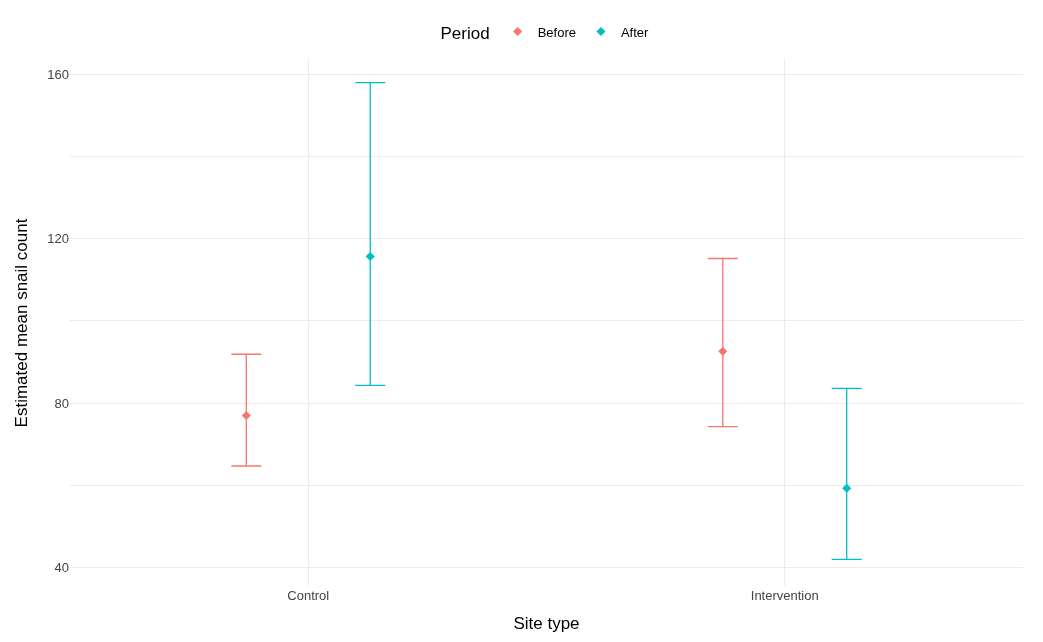 Image resolution: width=1043 pixels, height=642 pixels. What do you see at coordinates (61, 403) in the screenshot?
I see `y-tick-label: 80` at bounding box center [61, 403].